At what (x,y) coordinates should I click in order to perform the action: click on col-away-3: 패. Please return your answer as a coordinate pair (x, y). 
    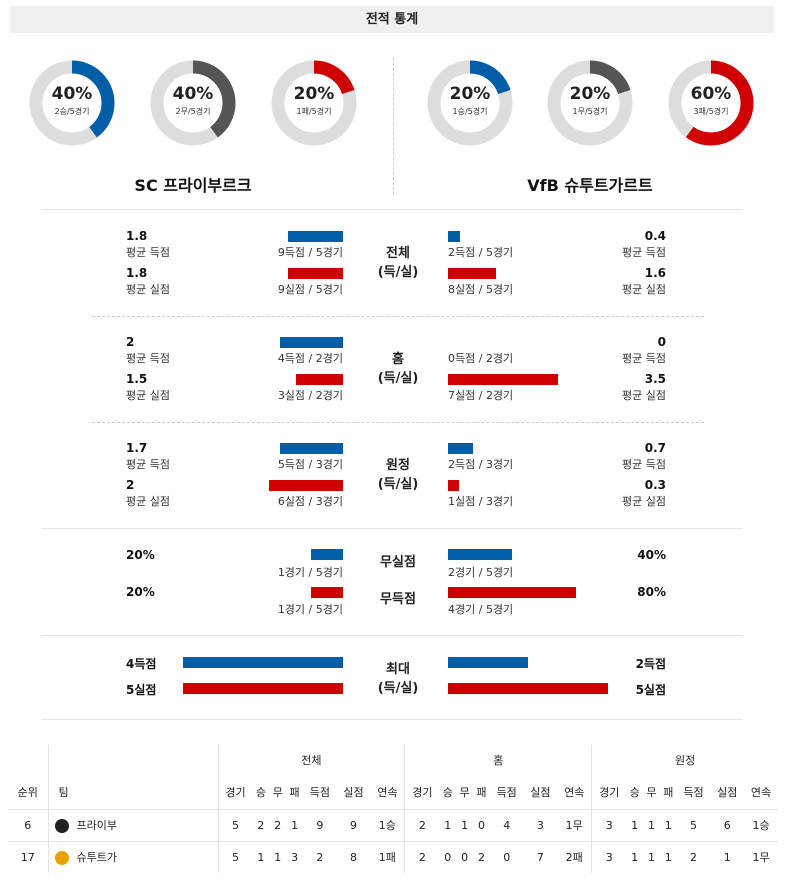
    Looking at the image, I should click on (668, 792).